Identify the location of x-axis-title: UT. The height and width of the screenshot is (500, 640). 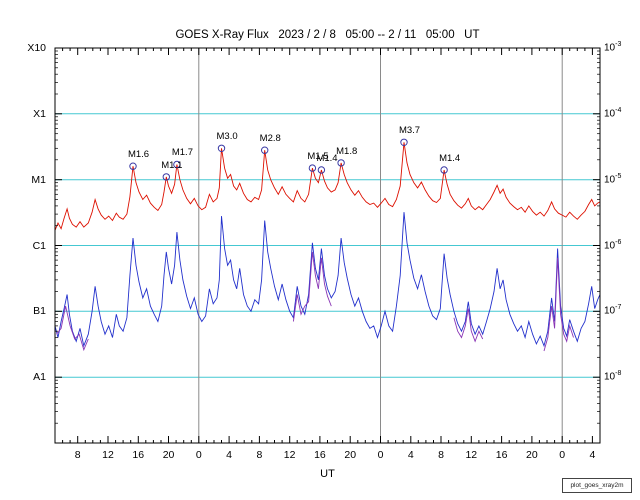
(327, 474).